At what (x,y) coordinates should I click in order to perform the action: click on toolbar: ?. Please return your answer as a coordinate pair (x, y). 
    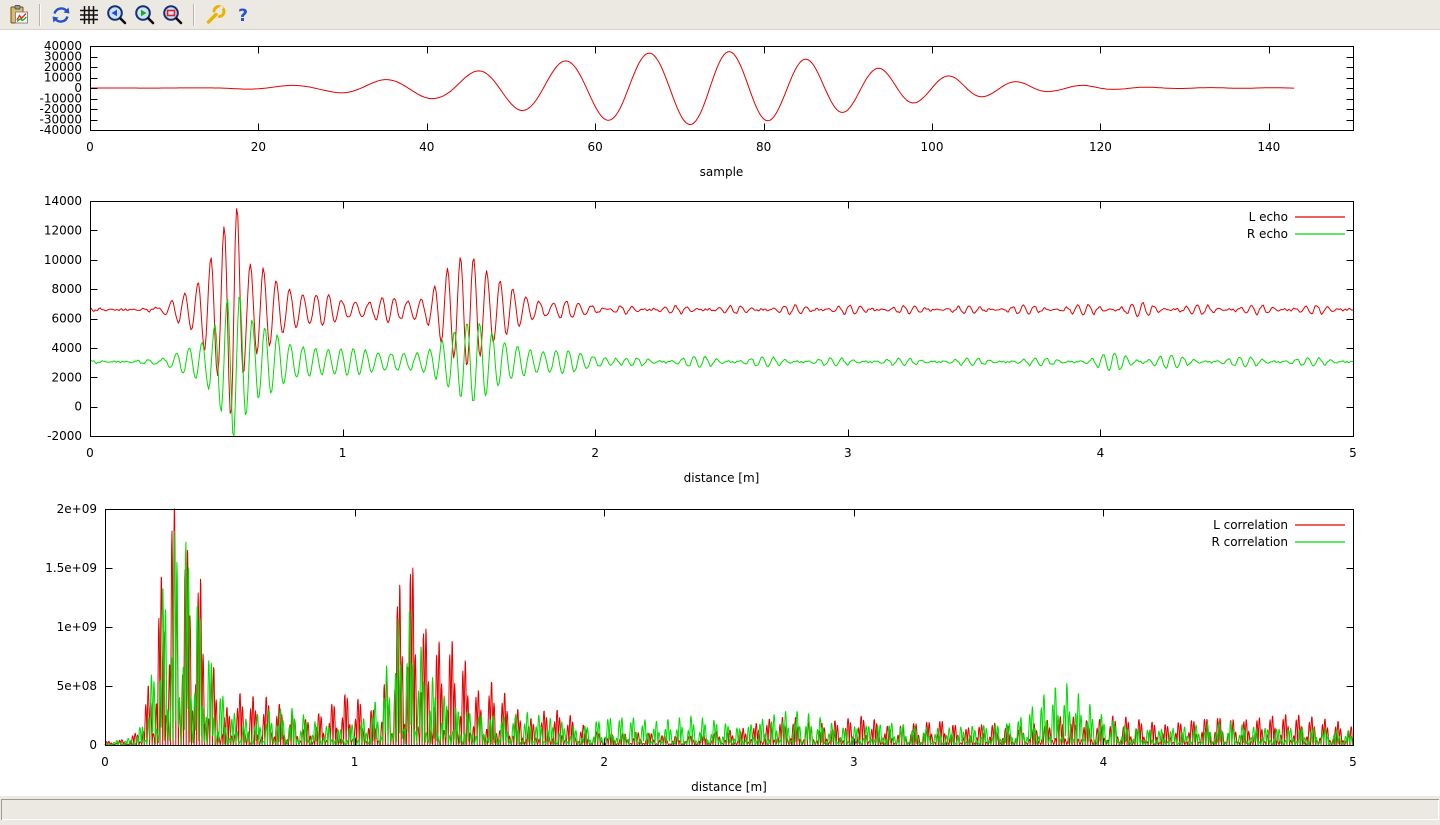
    Looking at the image, I should click on (720, 15).